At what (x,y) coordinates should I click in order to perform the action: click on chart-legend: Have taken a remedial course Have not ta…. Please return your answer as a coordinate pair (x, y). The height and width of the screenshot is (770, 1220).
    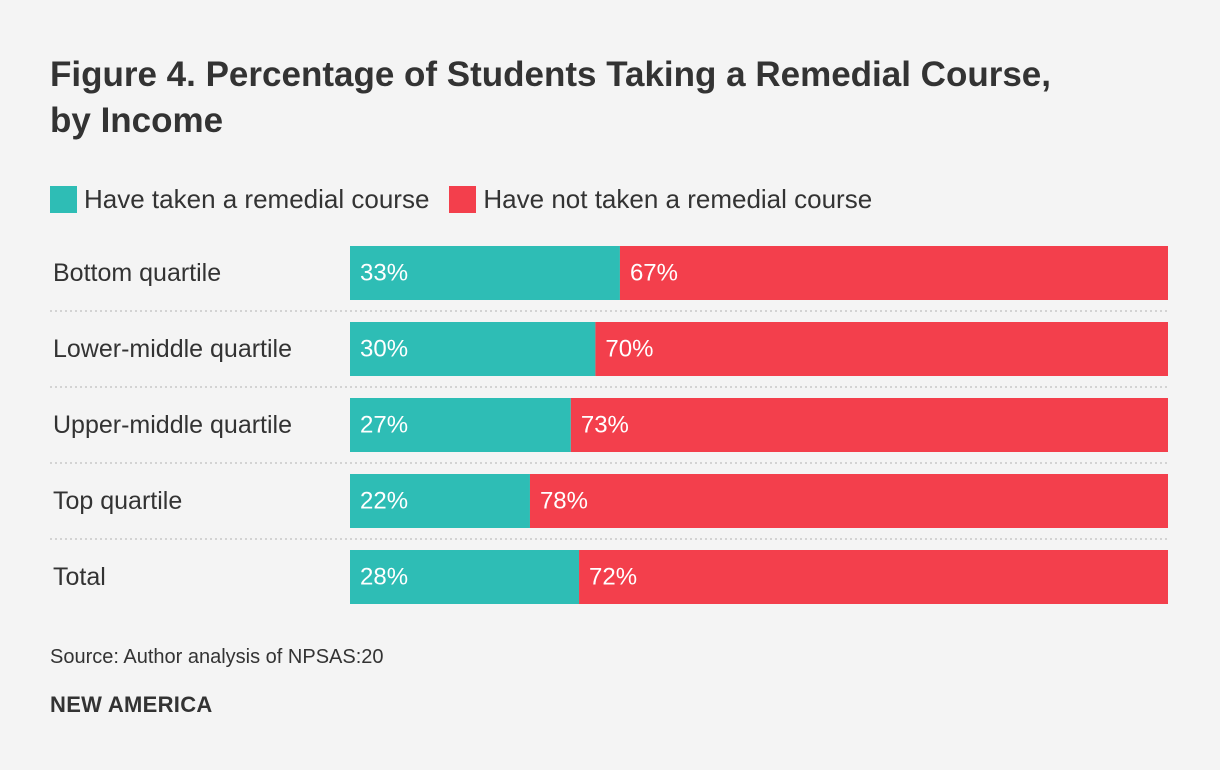
    Looking at the image, I should click on (471, 199).